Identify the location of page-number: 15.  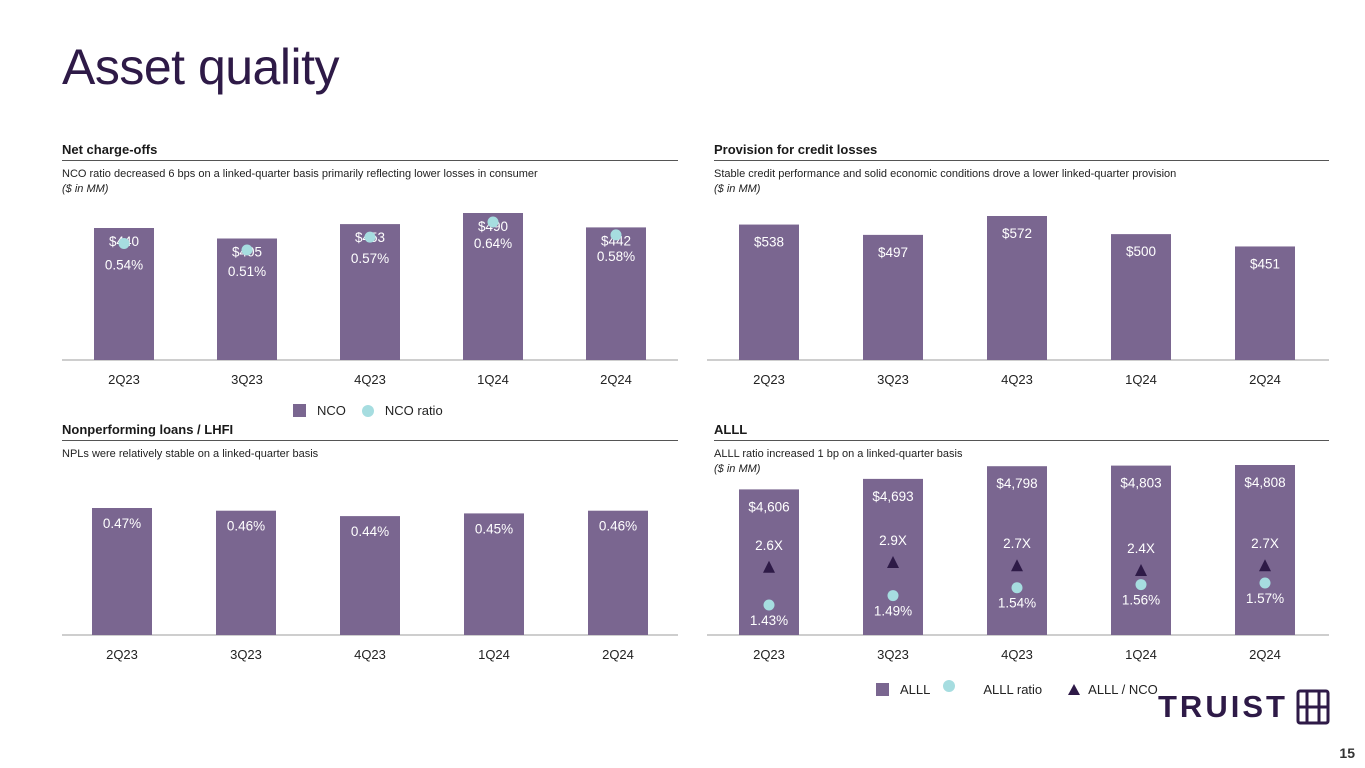
(1347, 753).